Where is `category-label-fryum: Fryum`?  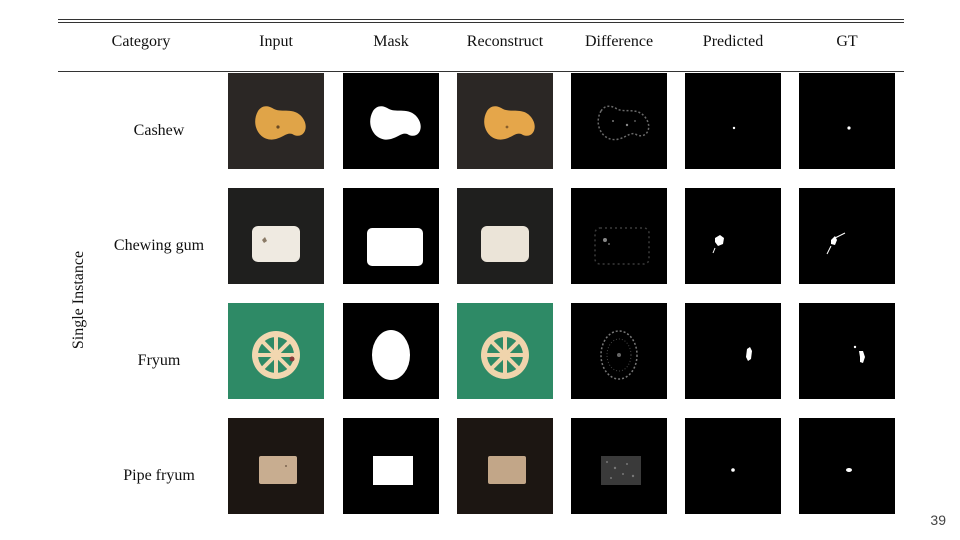
category-label-fryum: Fryum is located at coordinates (159, 360).